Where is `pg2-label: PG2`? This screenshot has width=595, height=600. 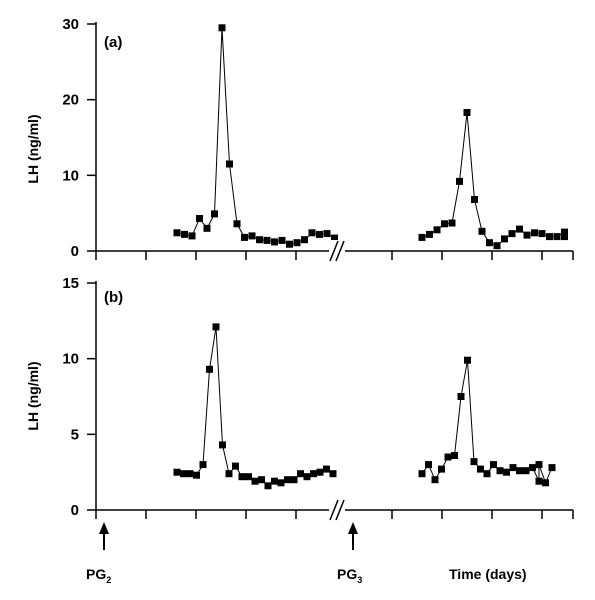
pg2-label: PG2 is located at coordinates (98, 575).